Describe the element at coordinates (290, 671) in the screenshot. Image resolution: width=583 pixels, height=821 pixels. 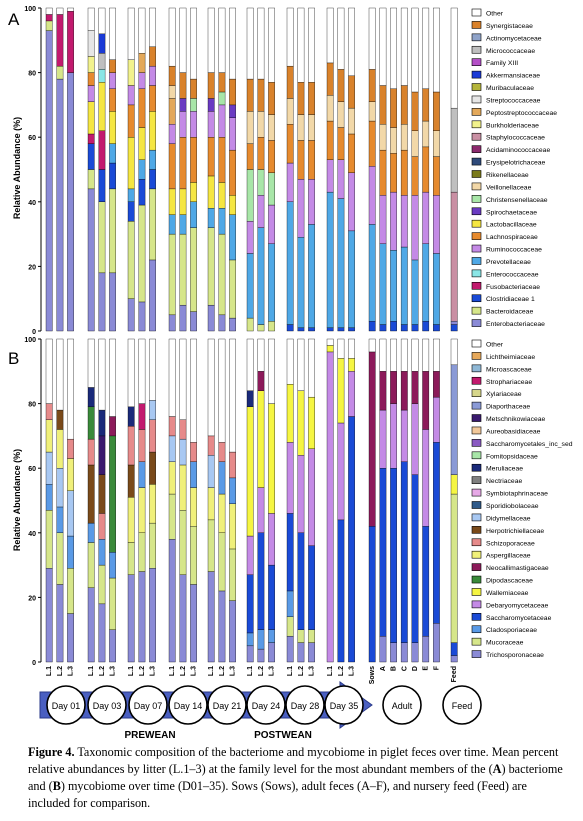
I see `x-tick-label: L.1` at that location.